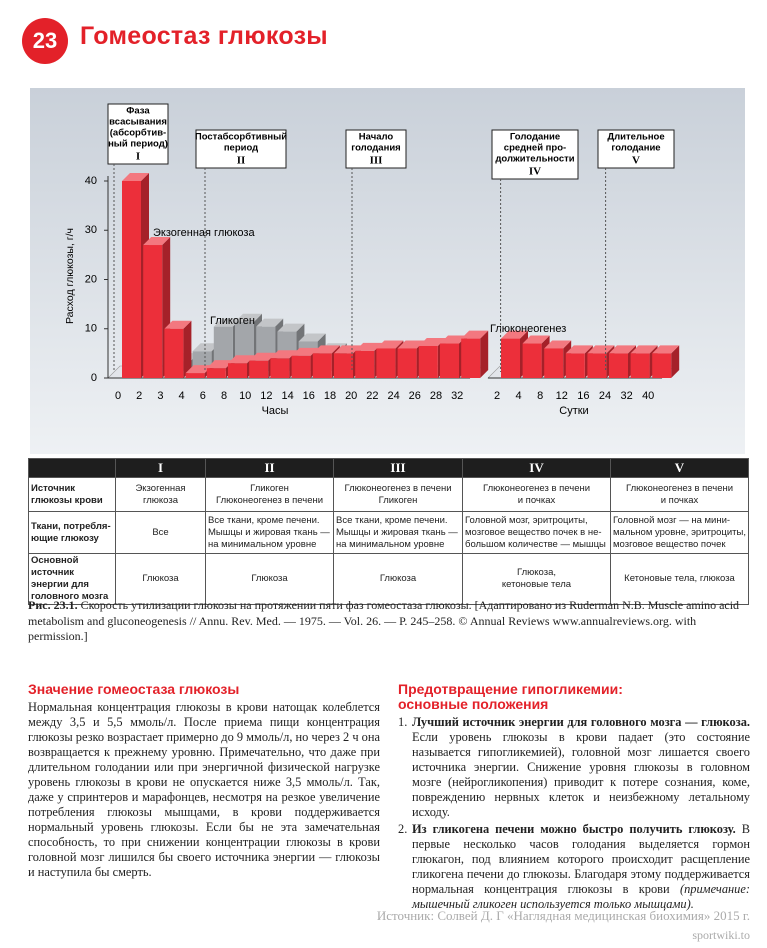 The height and width of the screenshot is (948, 767). I want to click on phase-label: должительности, so click(534, 159).